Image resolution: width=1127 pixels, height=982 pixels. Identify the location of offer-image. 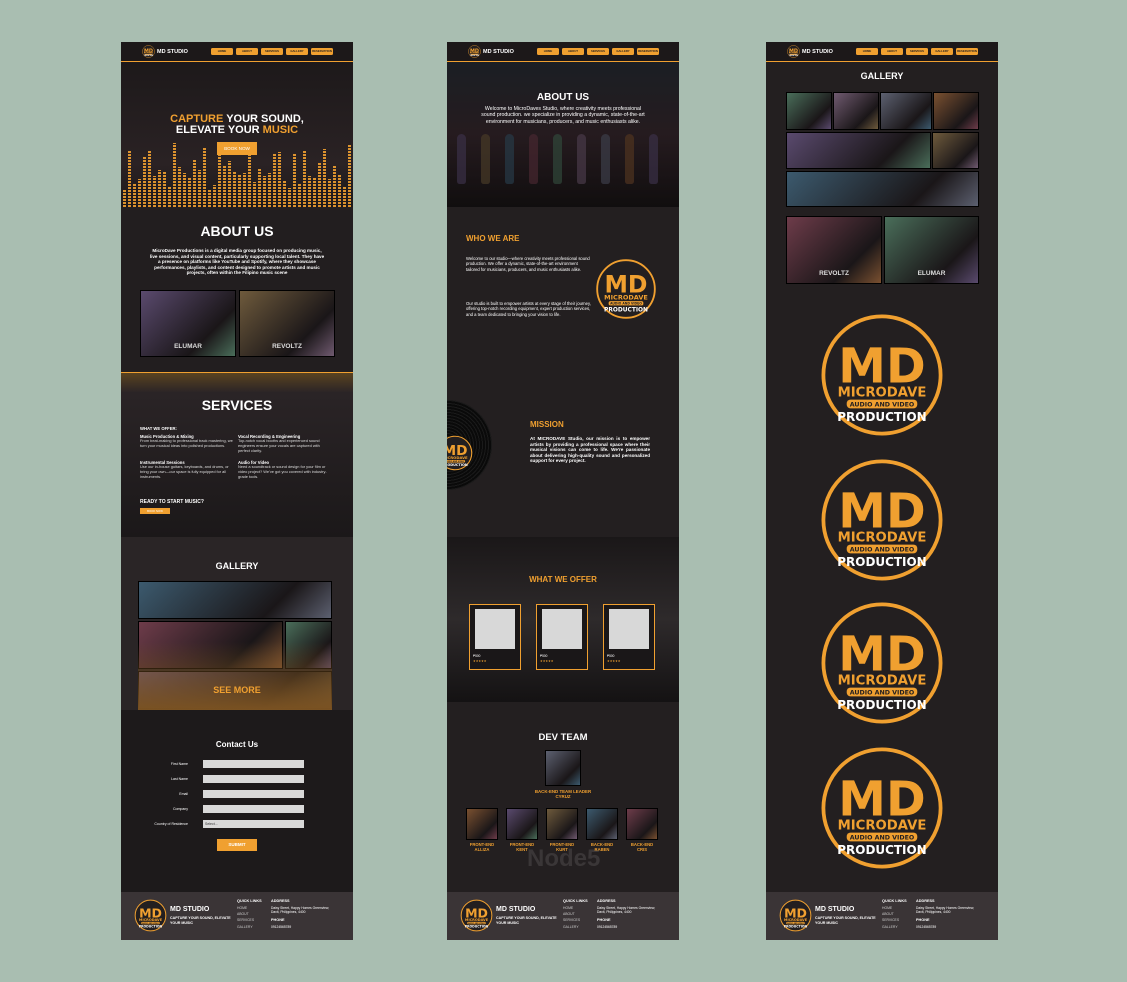
(629, 629).